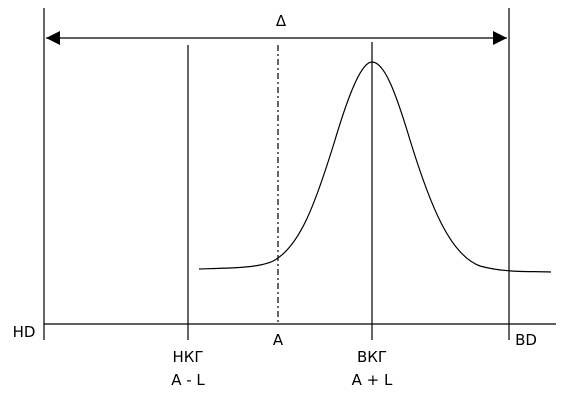  What do you see at coordinates (526, 340) in the screenshot?
I see `right-label: BD` at bounding box center [526, 340].